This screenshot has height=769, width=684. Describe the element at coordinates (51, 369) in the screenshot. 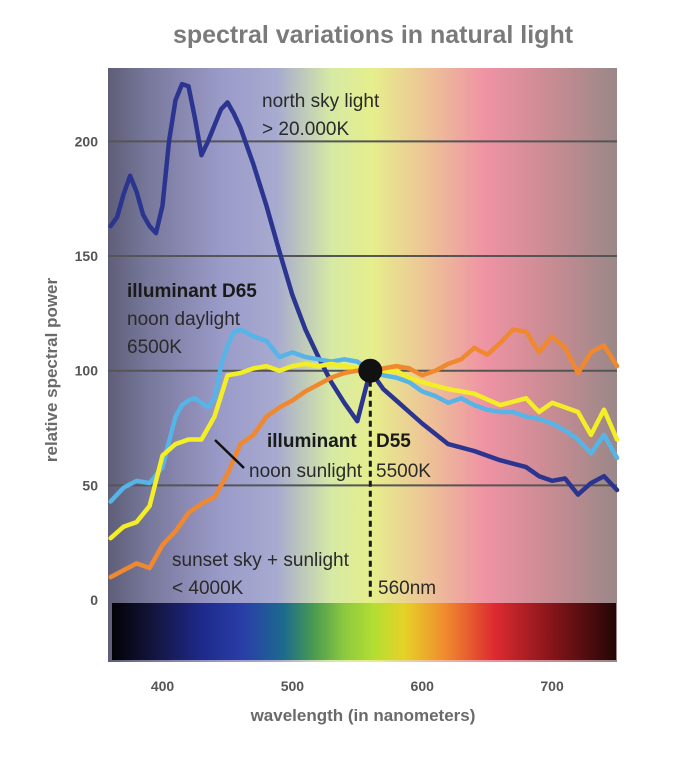

I see `y-axis-title: relative spectral power` at that location.